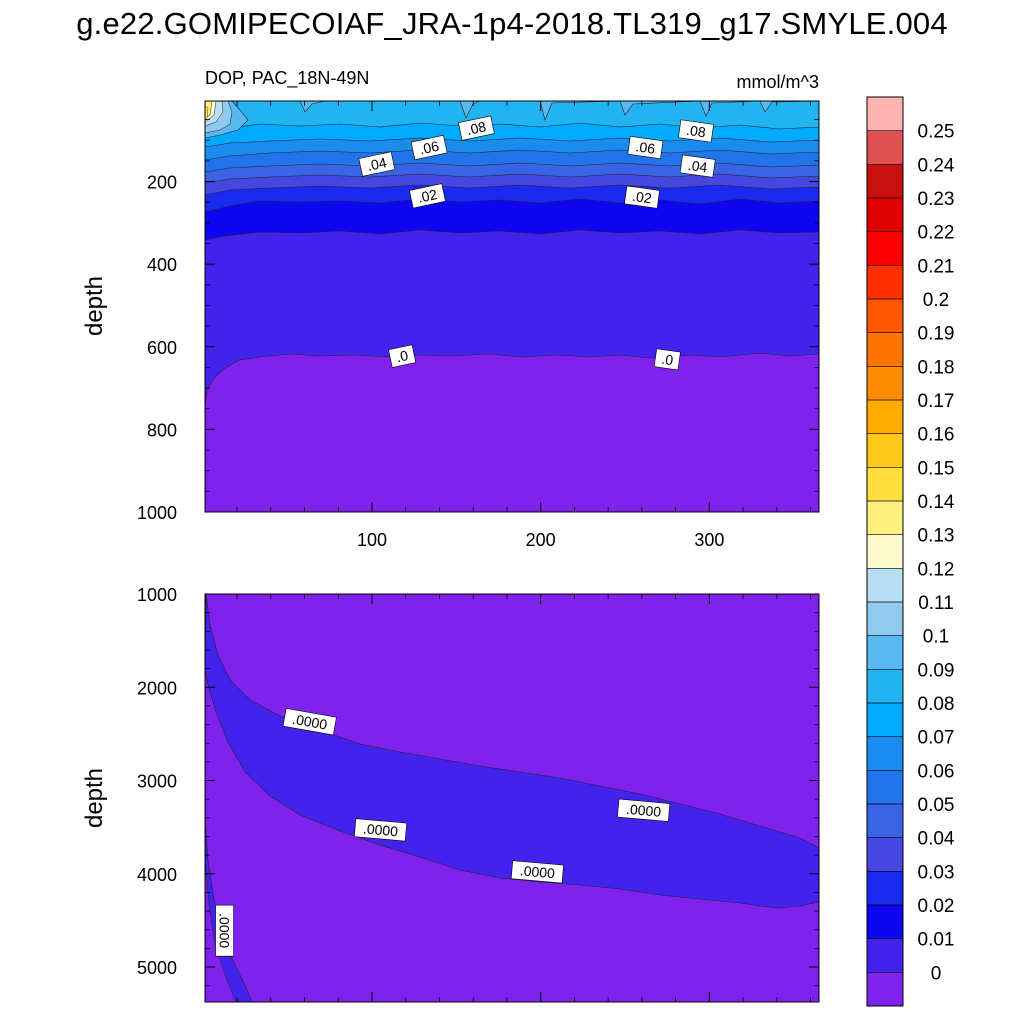 Image resolution: width=1024 pixels, height=1024 pixels. What do you see at coordinates (162, 265) in the screenshot?
I see `upper-y-tick-label: 400` at bounding box center [162, 265].